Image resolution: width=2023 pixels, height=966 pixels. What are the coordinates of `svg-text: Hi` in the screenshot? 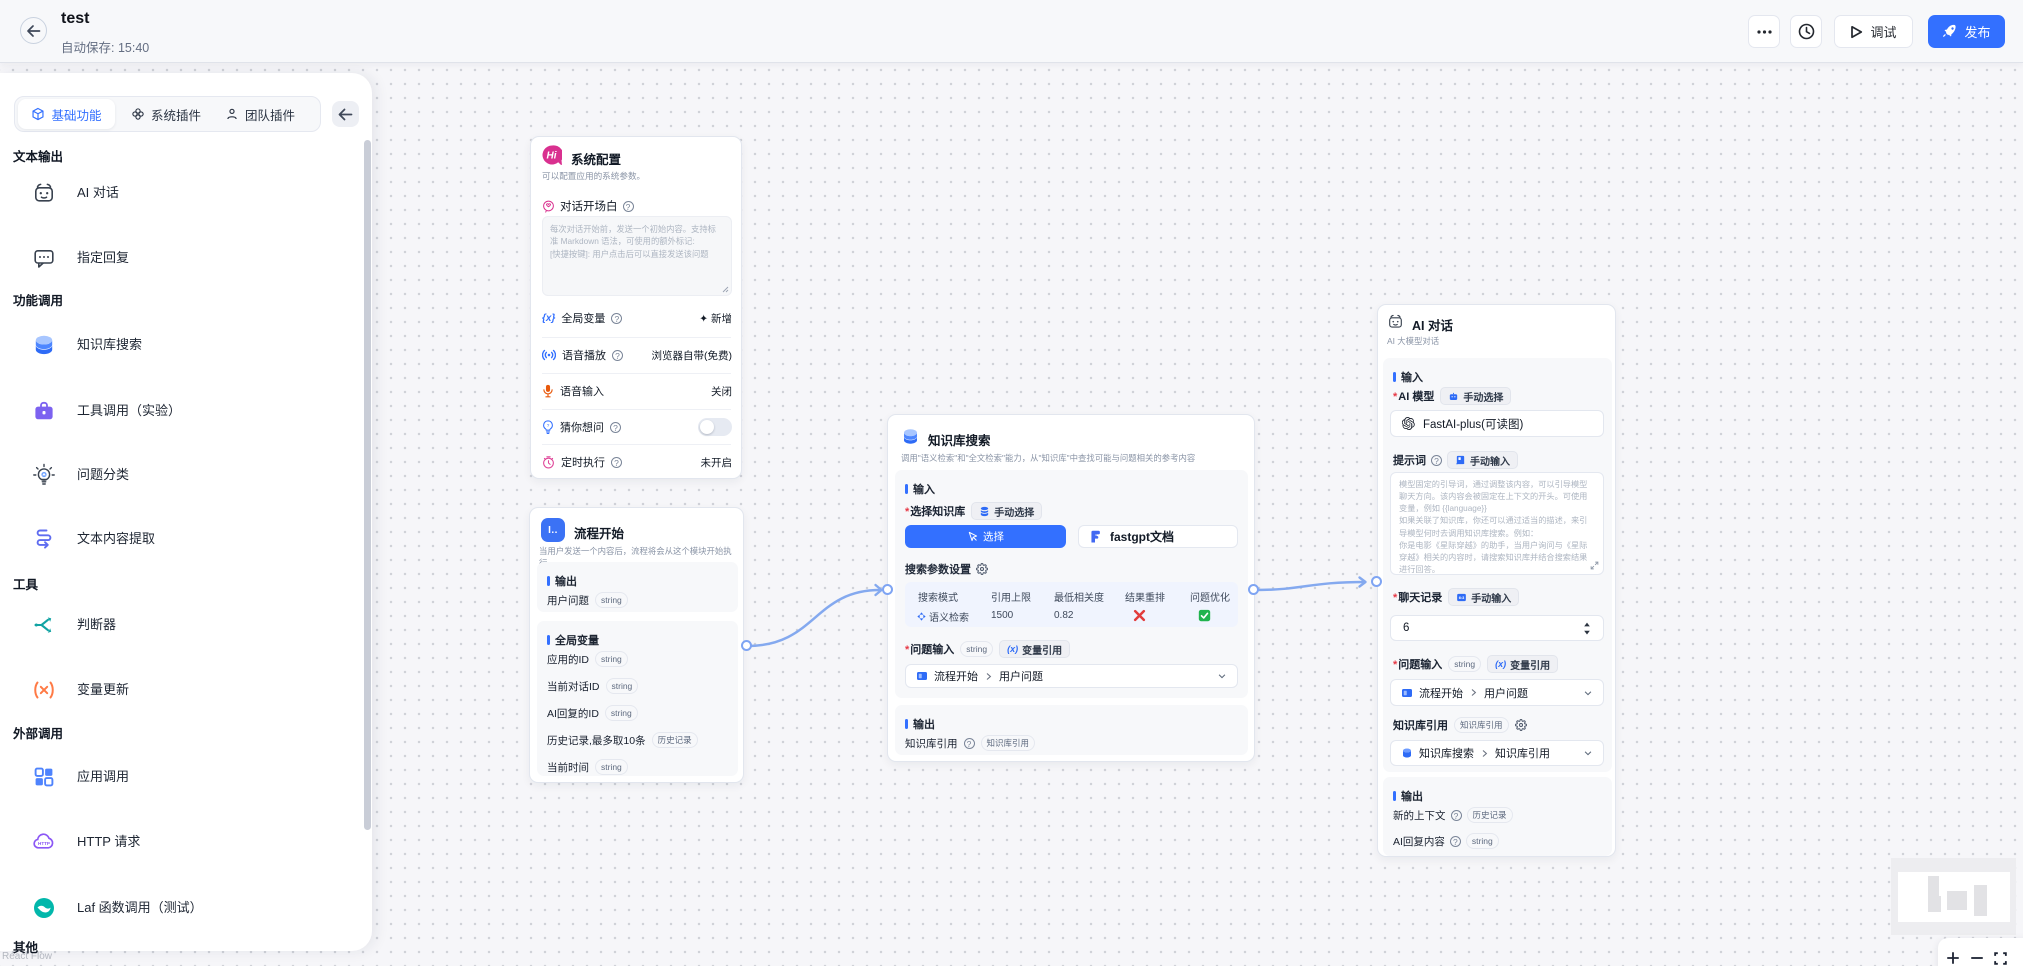 It's located at (552, 156).